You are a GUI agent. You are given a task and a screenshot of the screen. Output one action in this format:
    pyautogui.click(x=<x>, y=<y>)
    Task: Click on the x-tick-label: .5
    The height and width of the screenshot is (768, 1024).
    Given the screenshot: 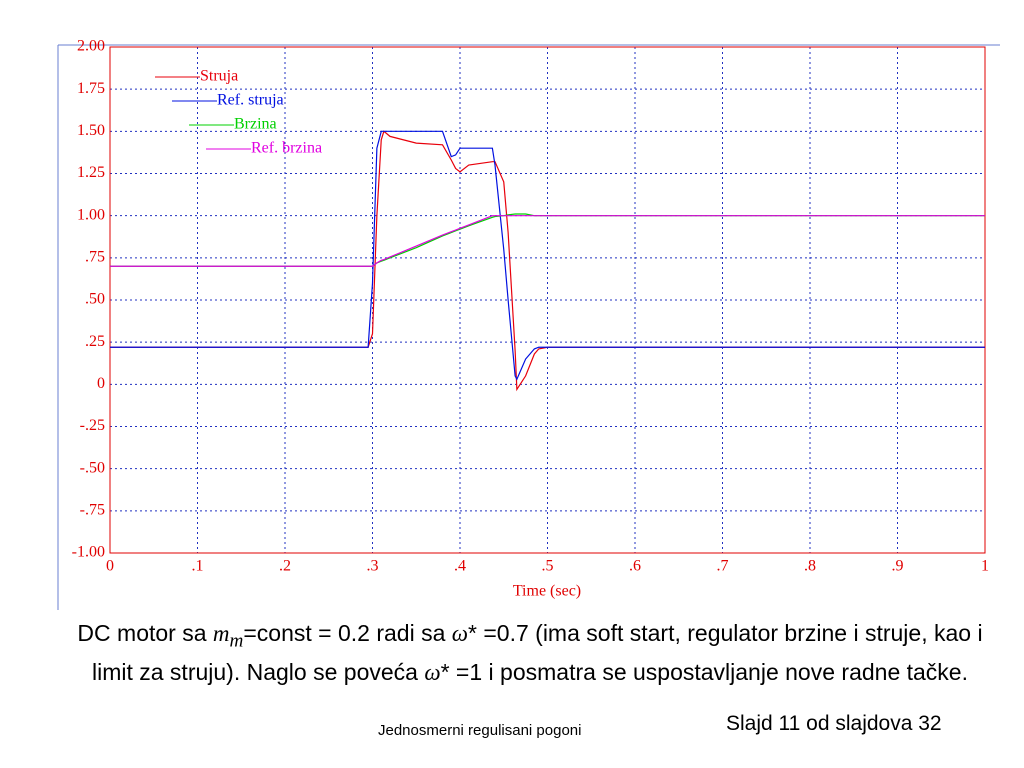 What is the action you would take?
    pyautogui.click(x=548, y=566)
    